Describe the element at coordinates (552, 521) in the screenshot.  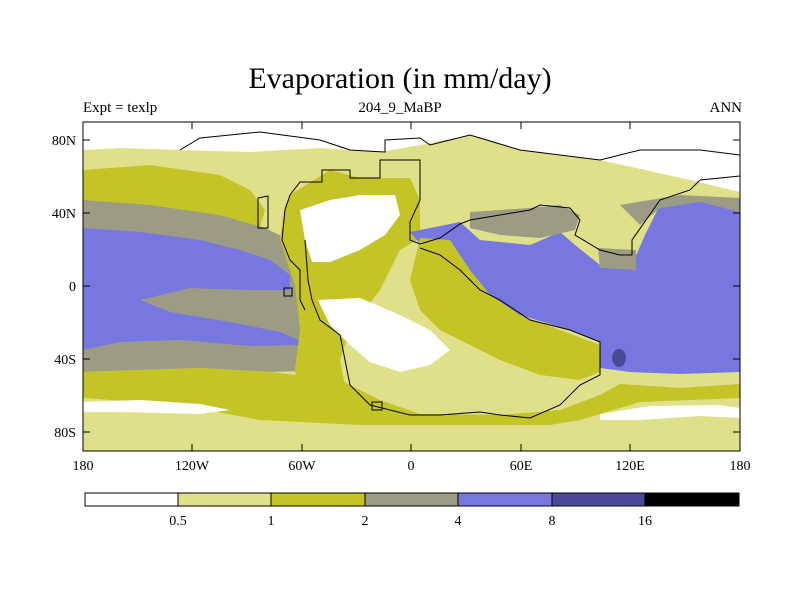
I see `colorbar-label: 8` at that location.